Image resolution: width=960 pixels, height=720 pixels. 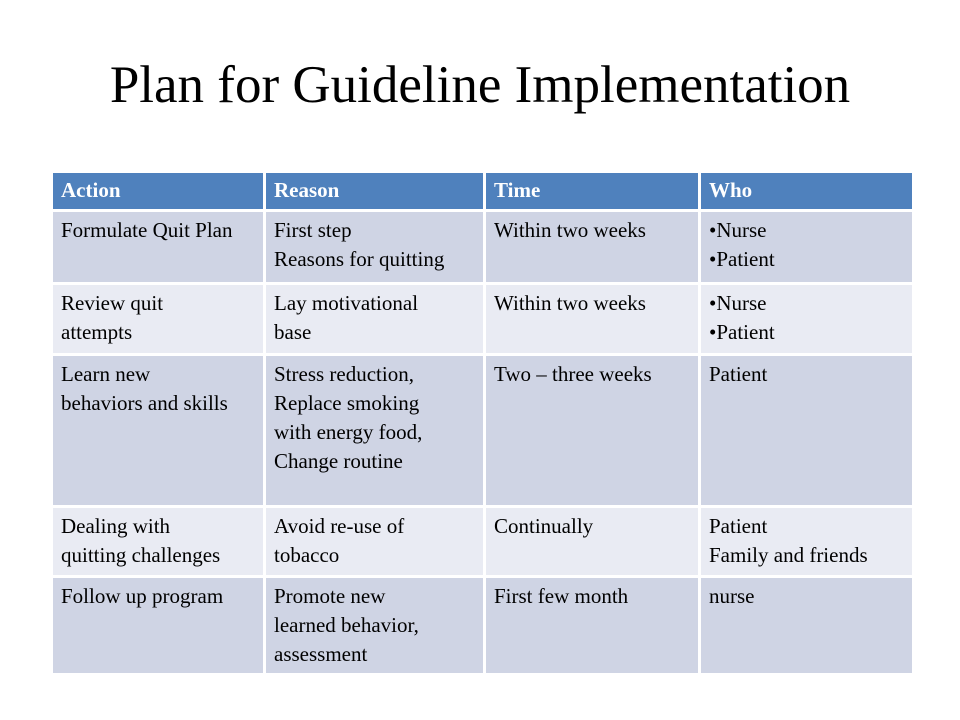 I want to click on cell-action: Formulate Quit Plan, so click(x=158, y=247).